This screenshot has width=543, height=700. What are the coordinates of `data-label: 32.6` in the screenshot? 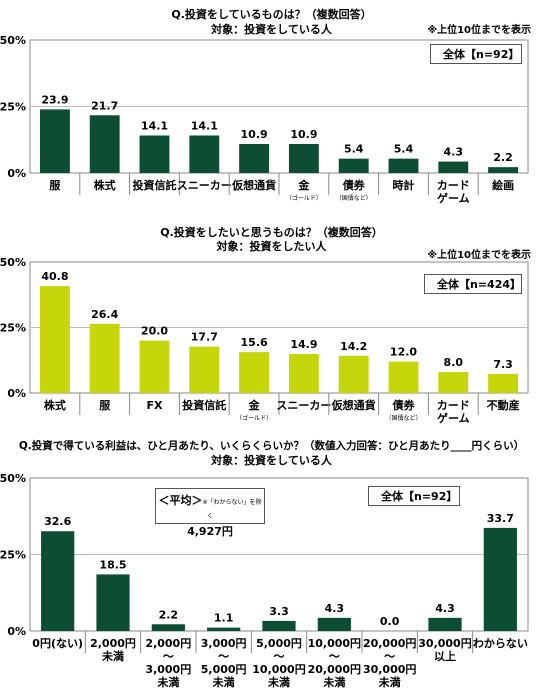 It's located at (57, 521).